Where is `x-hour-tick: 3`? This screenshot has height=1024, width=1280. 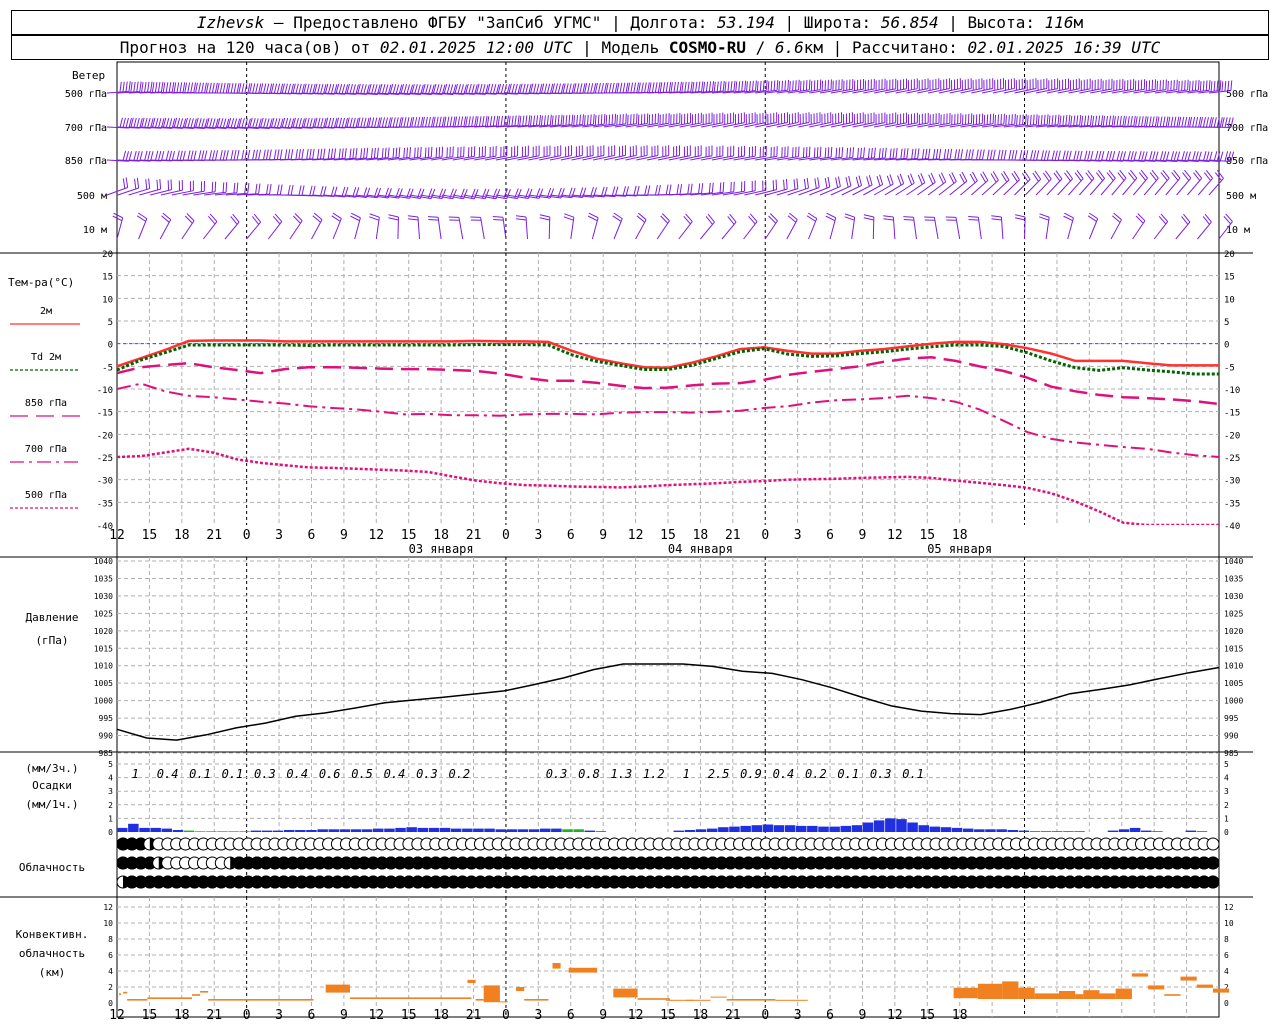 x-hour-tick: 3 is located at coordinates (538, 1015).